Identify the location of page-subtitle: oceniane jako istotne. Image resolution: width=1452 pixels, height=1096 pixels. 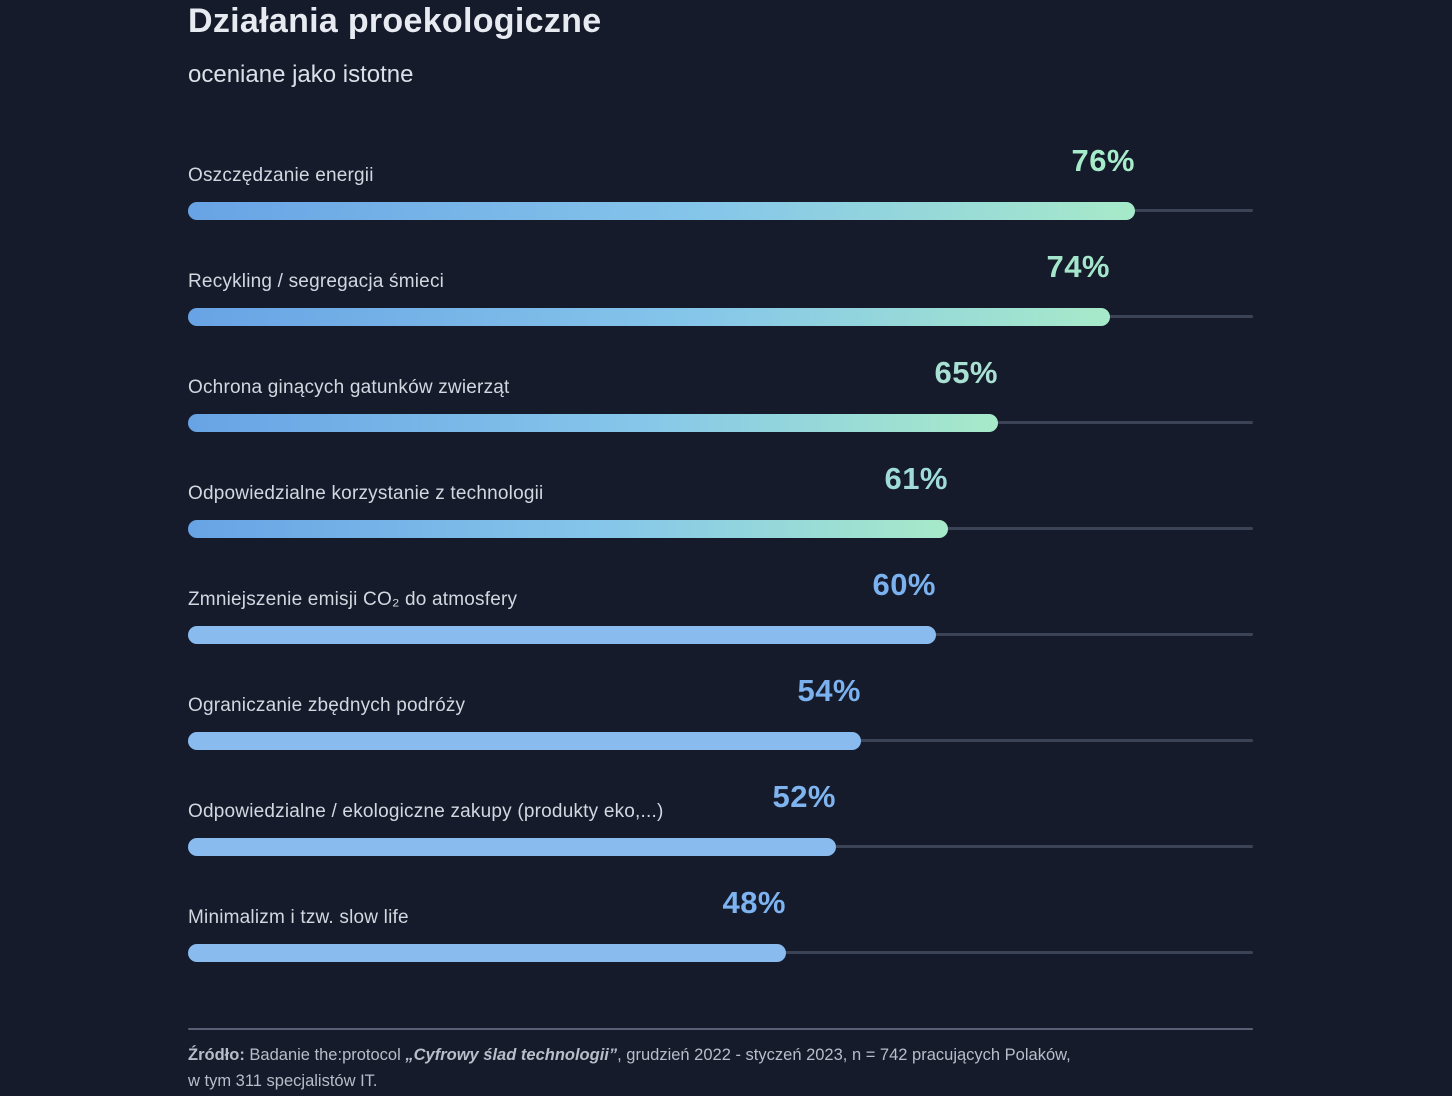
(301, 74).